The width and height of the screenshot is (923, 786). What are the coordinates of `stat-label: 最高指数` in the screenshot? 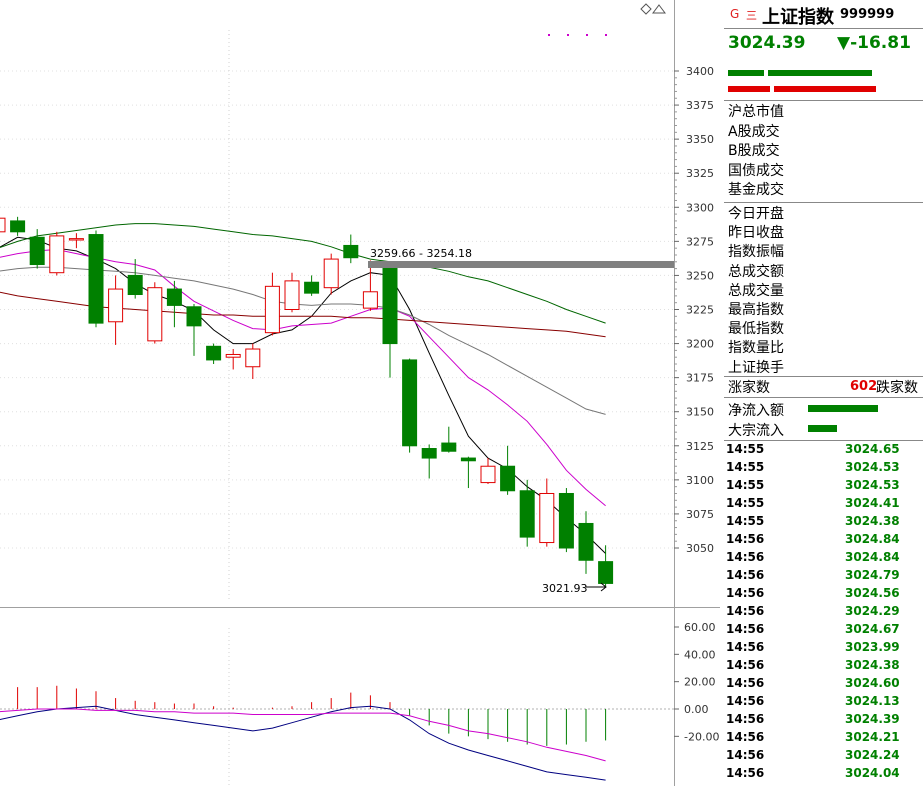 It's located at (756, 310).